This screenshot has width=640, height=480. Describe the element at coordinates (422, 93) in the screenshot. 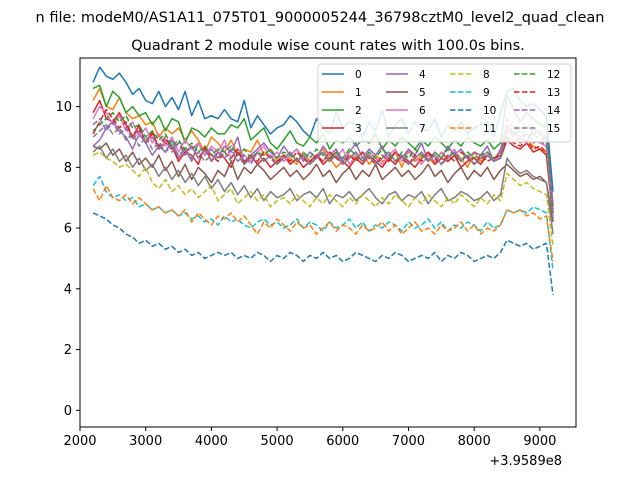

I see `legend-label-5: 5` at that location.